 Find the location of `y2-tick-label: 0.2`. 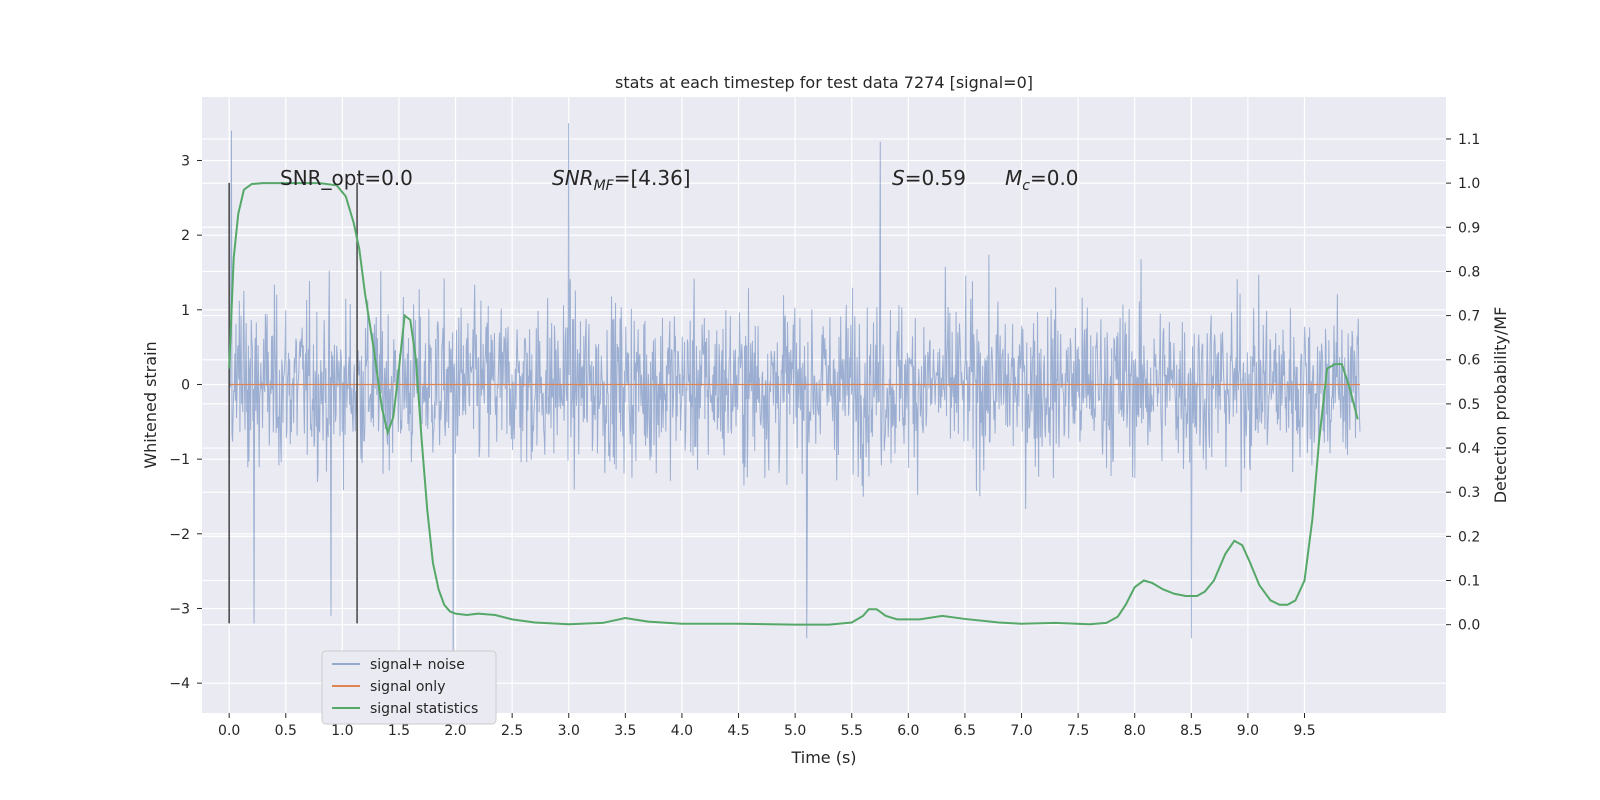

y2-tick-label: 0.2 is located at coordinates (1469, 537).